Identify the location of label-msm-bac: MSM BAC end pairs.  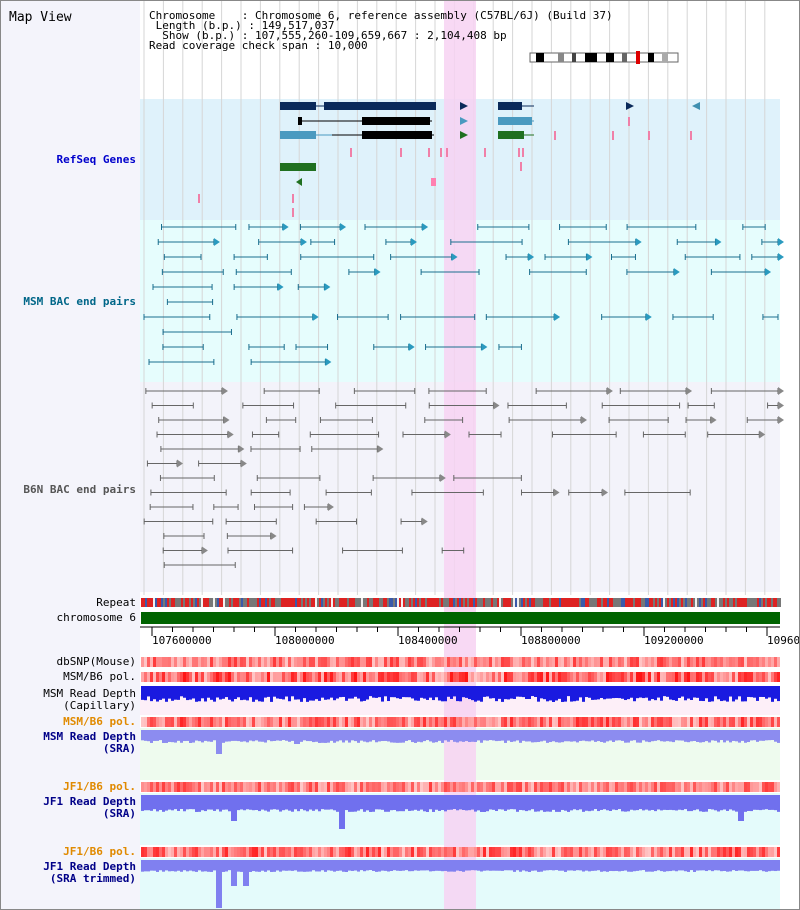
(79, 301).